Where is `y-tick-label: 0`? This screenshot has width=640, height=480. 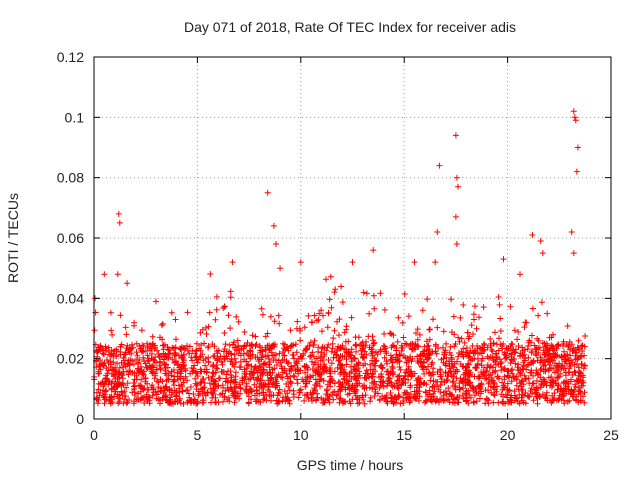 y-tick-label: 0 is located at coordinates (80, 419).